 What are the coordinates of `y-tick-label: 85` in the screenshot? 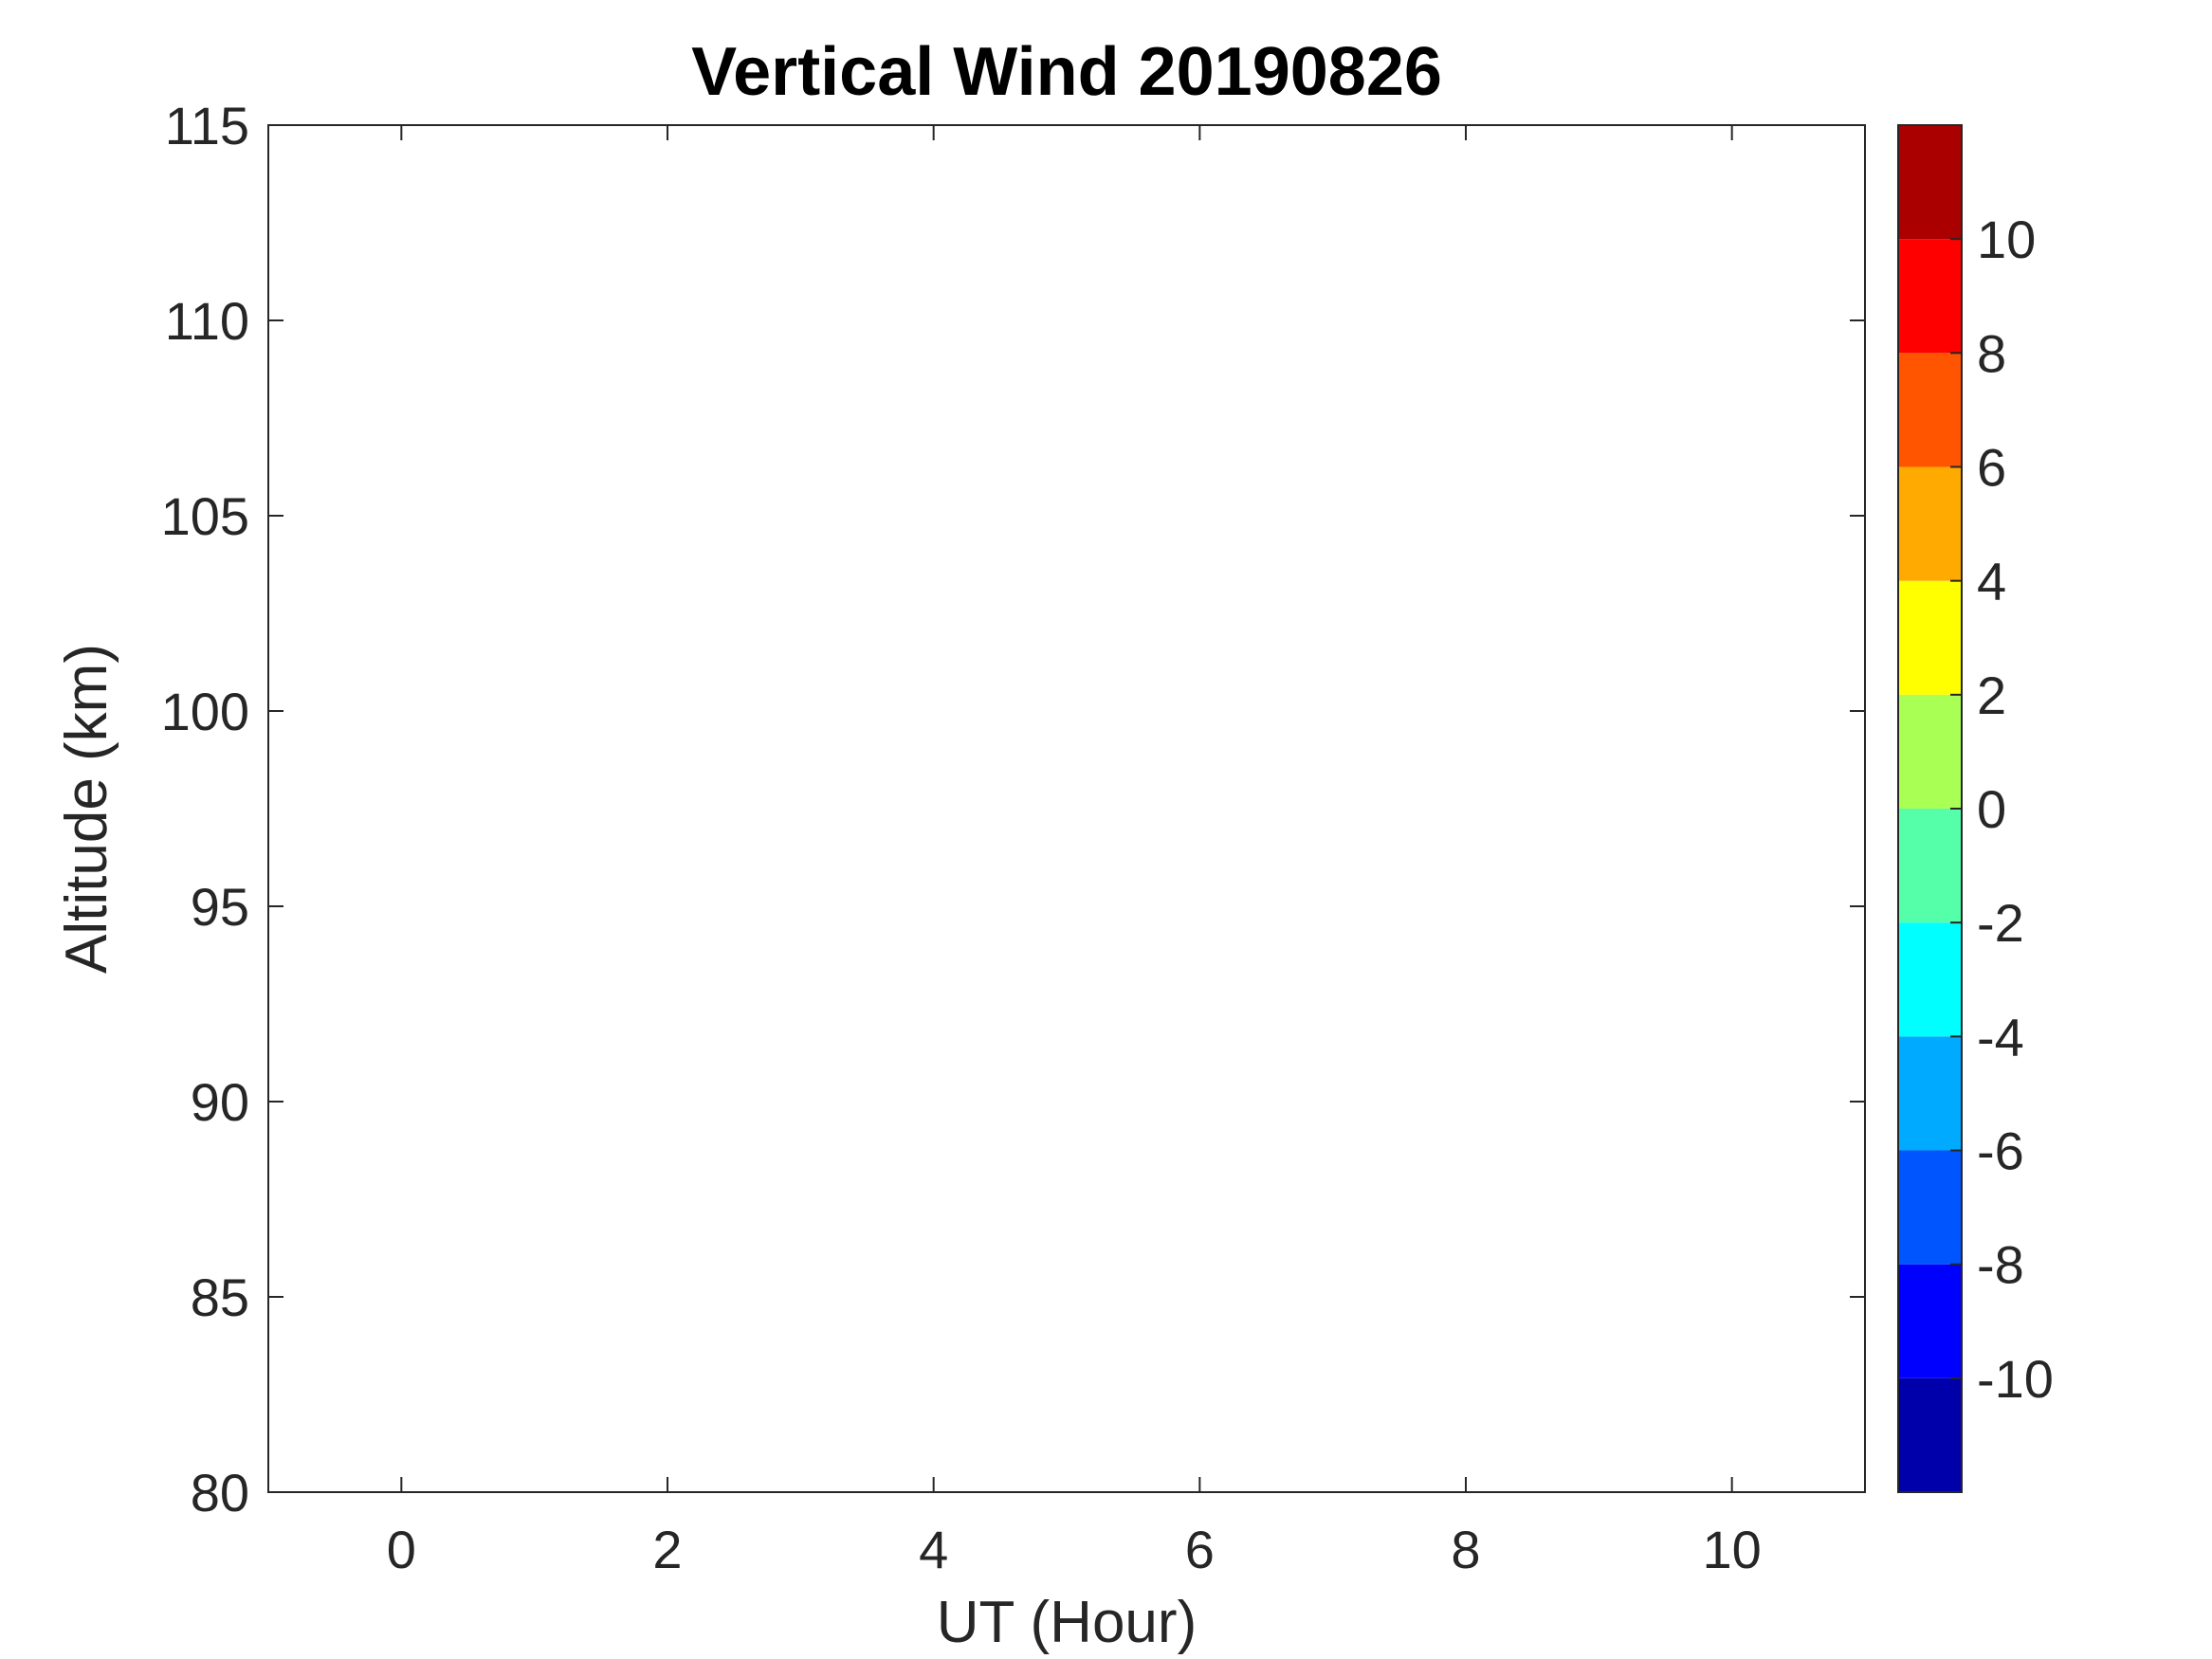 It's located at (220, 1297).